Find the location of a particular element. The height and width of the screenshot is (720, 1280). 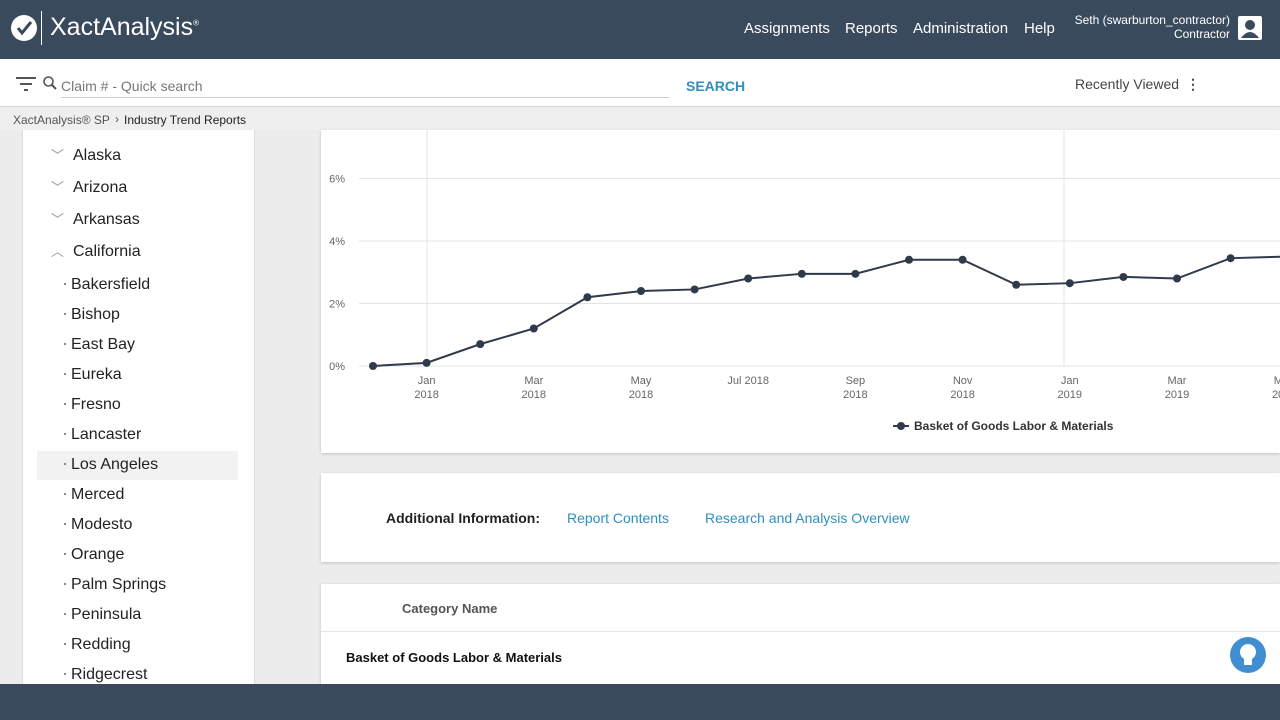

nav-link: Assignments is located at coordinates (787, 28).